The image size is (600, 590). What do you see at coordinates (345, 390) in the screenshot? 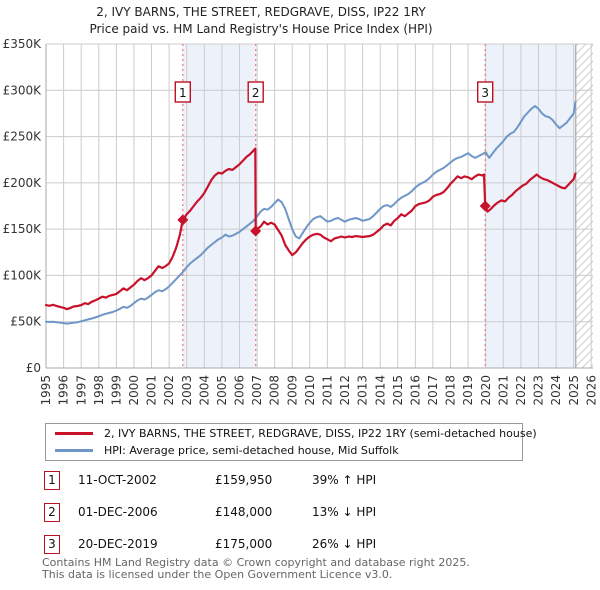
I see `x-axis-tick-label: 2012` at bounding box center [345, 390].